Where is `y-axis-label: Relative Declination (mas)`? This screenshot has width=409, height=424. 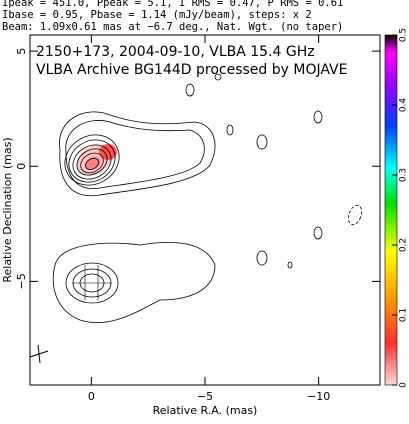
y-axis-label: Relative Declination (mas) is located at coordinates (7, 209).